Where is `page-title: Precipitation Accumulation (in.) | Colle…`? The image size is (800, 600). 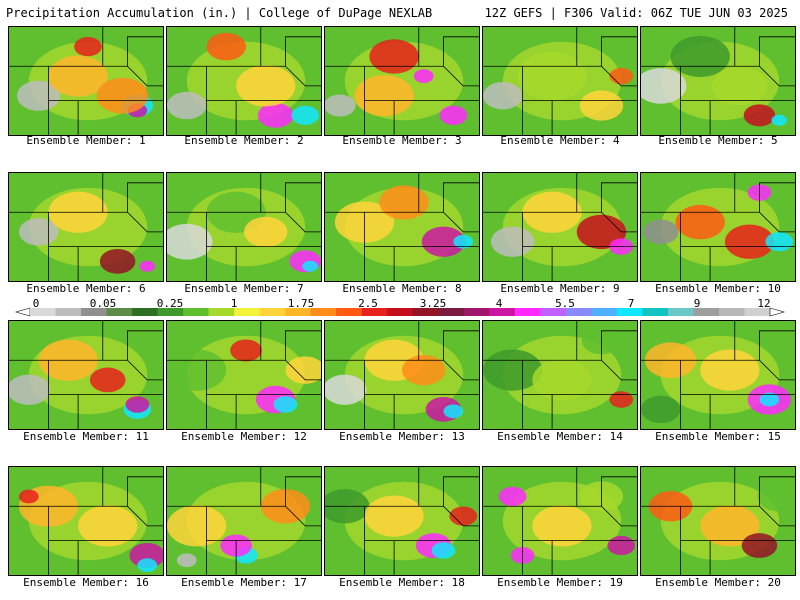 page-title: Precipitation Accumulation (in.) | Colle… is located at coordinates (219, 13).